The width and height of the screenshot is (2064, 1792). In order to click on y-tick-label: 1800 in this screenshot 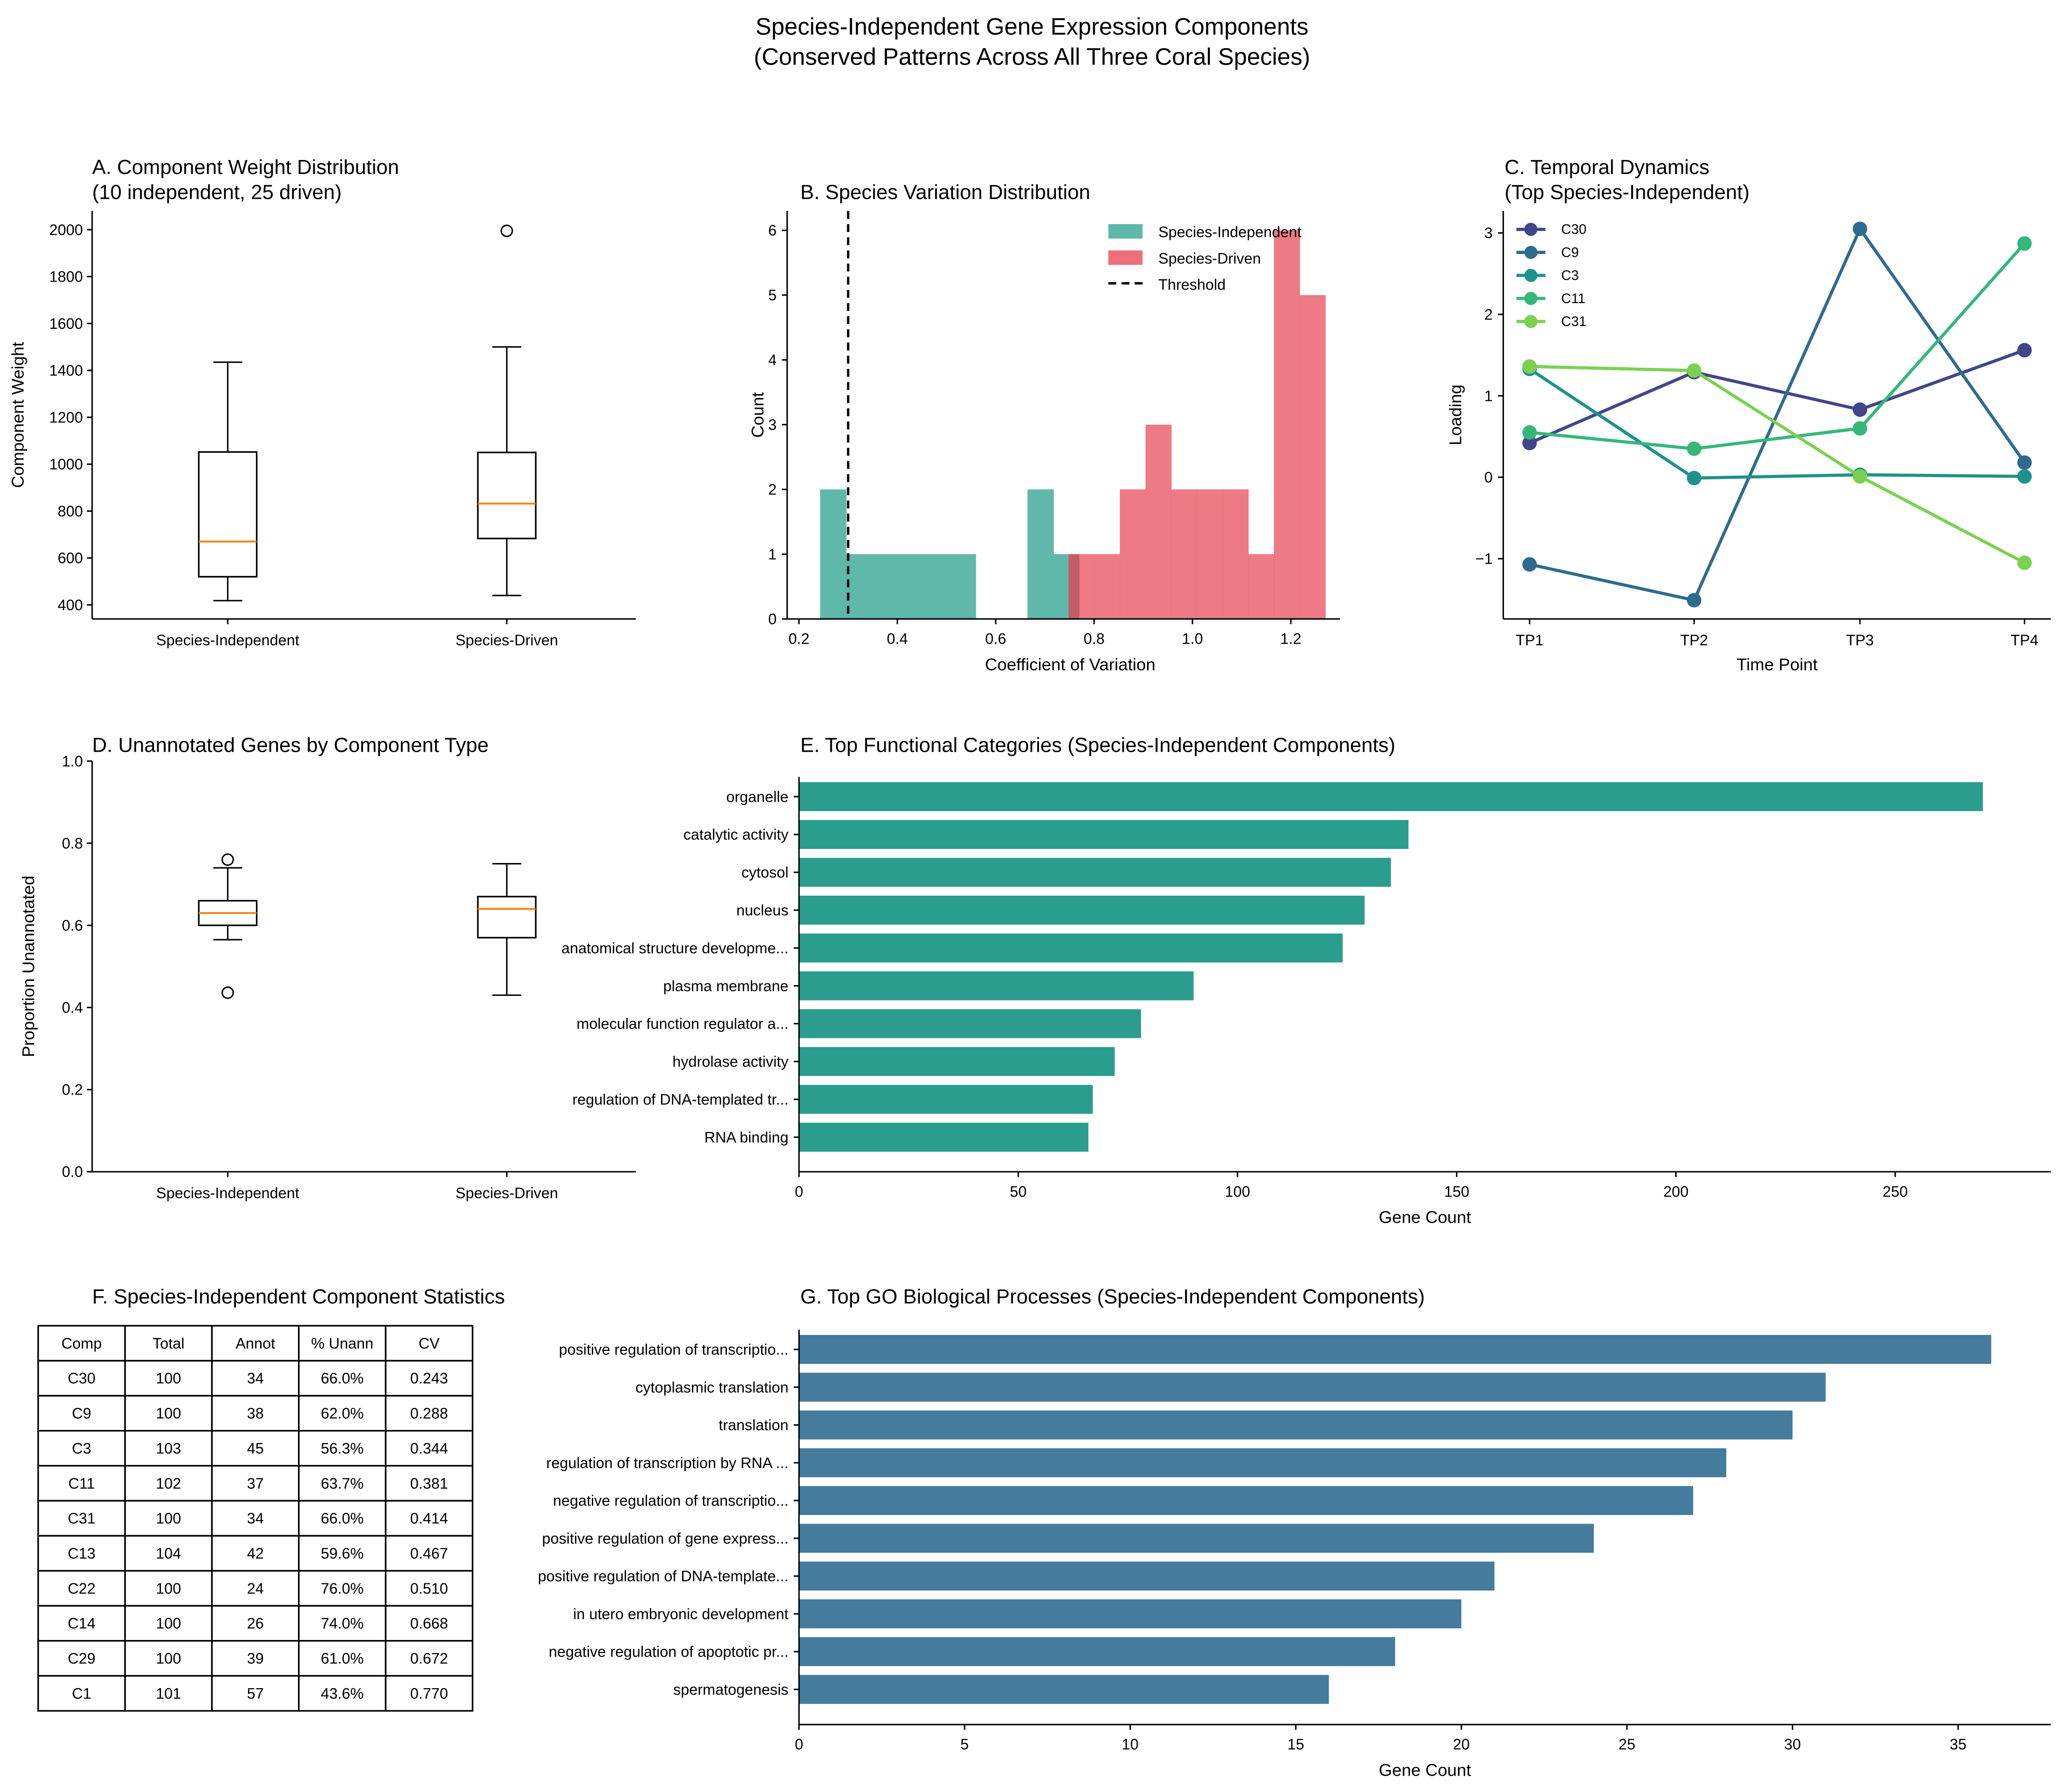, I will do `click(66, 276)`.